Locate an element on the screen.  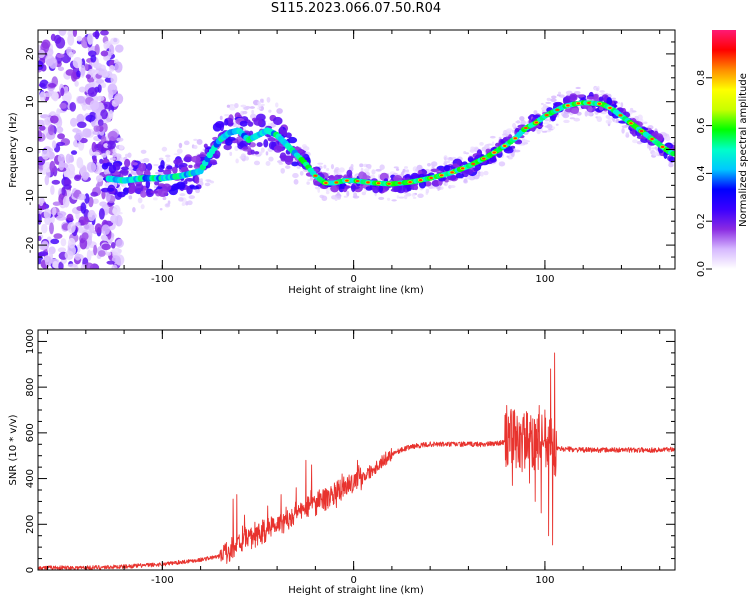
snr-x-axis-label: Height of straight line (km) is located at coordinates (356, 590).